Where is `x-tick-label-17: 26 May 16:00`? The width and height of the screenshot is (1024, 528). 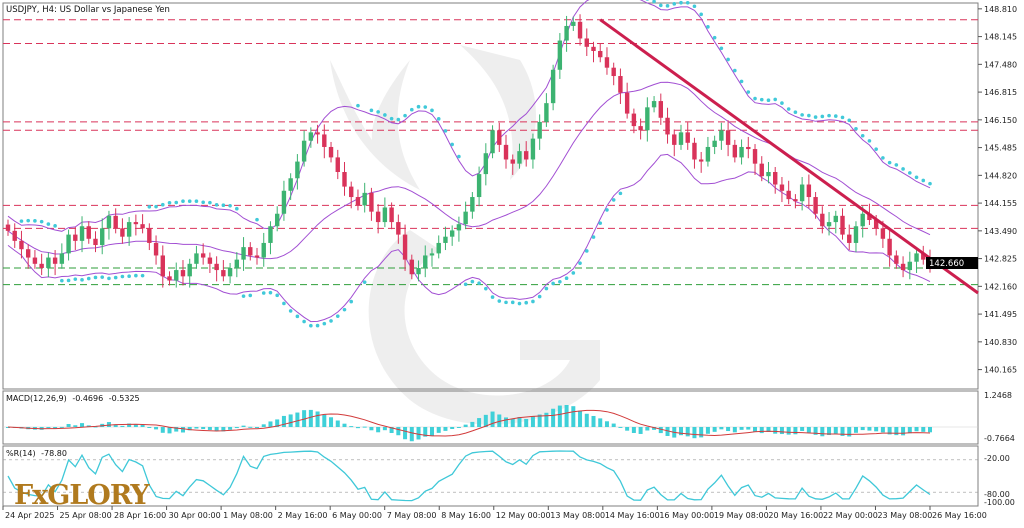 x-tick-label-17: 26 May 16:00 is located at coordinates (959, 515).